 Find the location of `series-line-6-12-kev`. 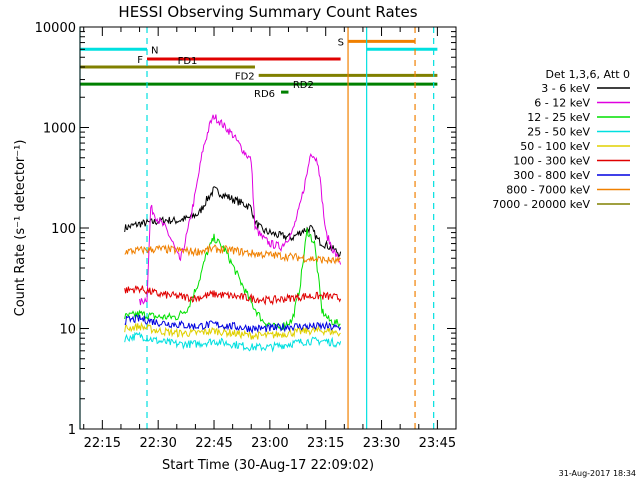

series-line-6-12-kev is located at coordinates (240, 210).